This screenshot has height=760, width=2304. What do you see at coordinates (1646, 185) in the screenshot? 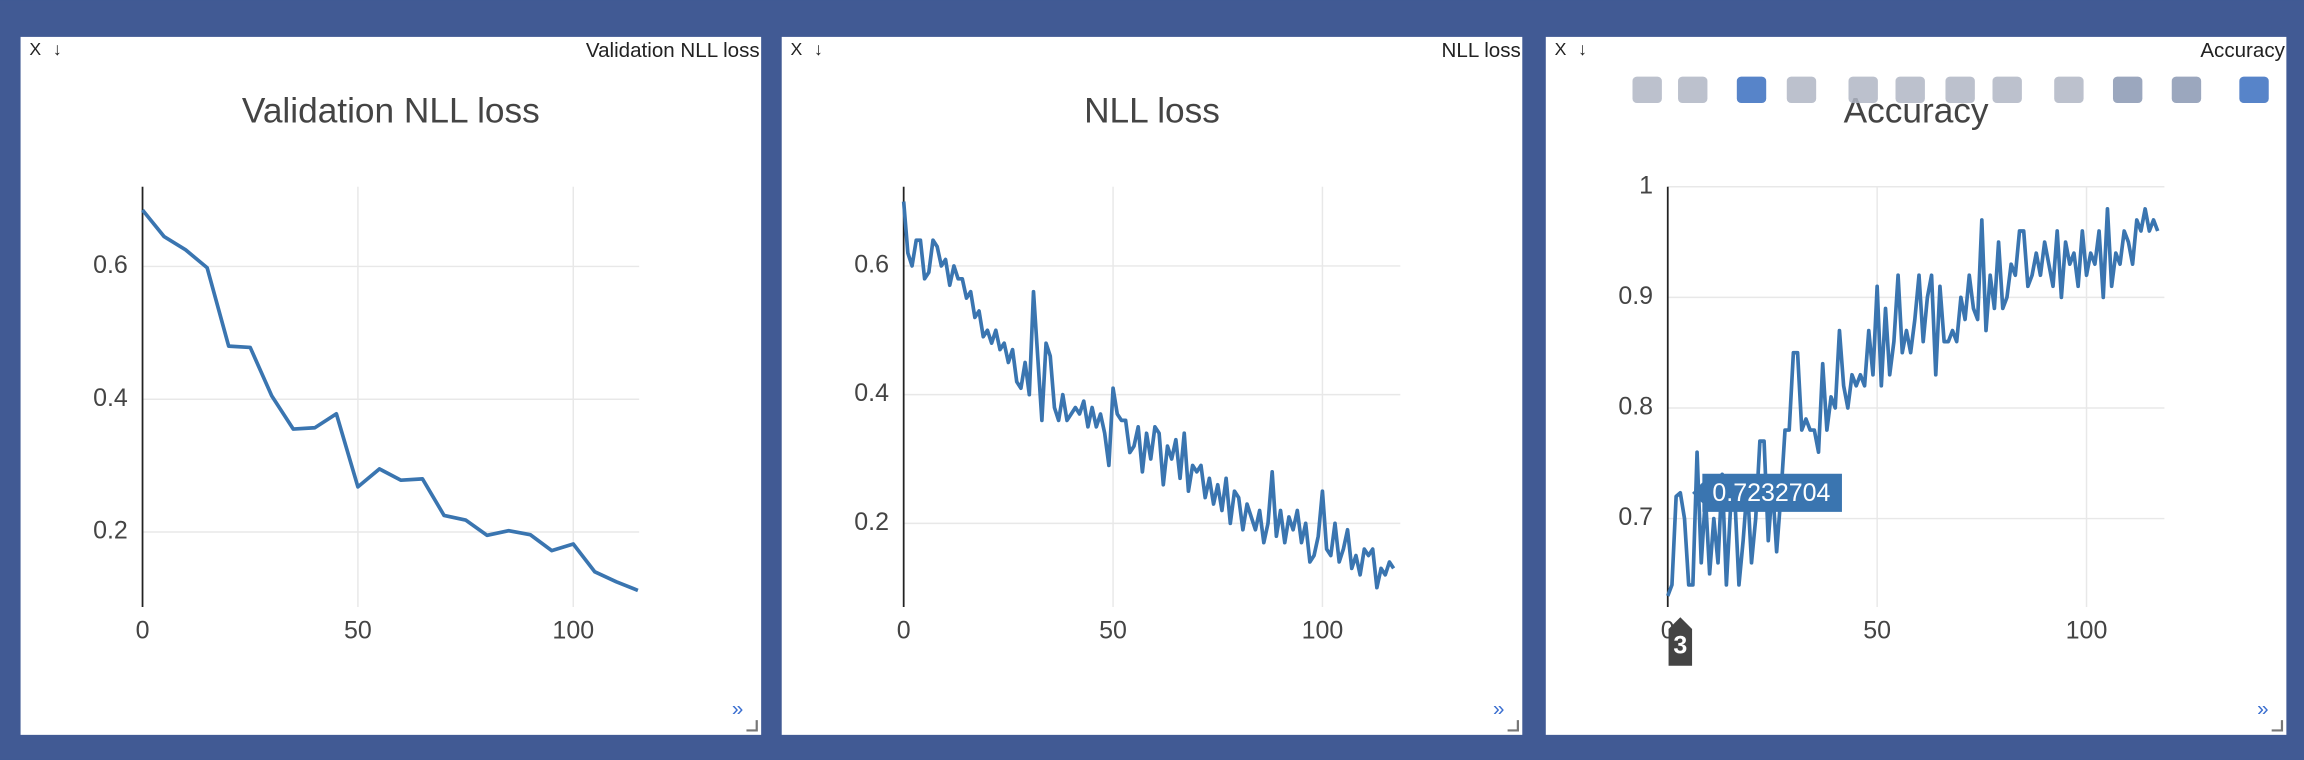
I see `y-tick-label: 1` at bounding box center [1646, 185].